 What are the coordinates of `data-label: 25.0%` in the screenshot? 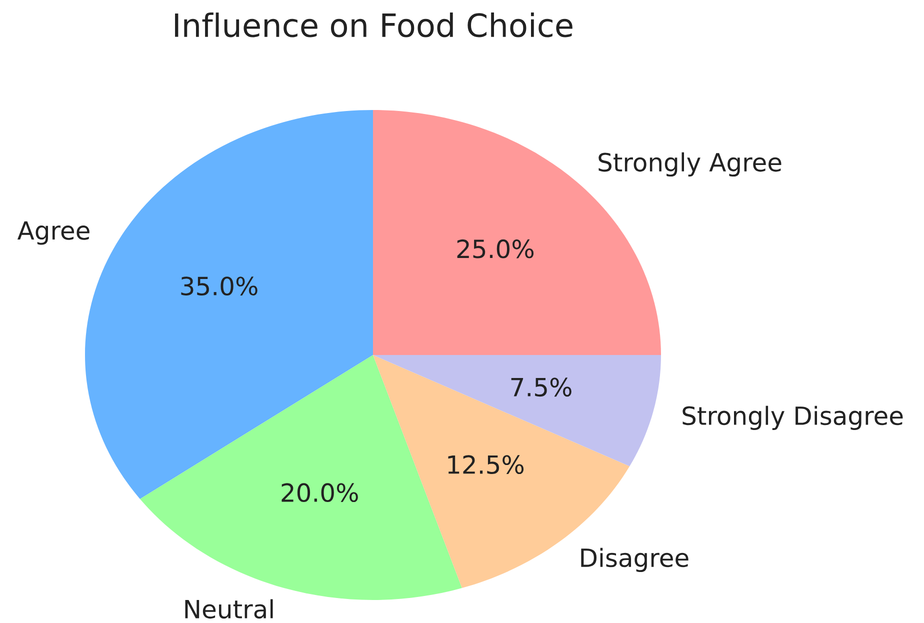 It's located at (495, 248).